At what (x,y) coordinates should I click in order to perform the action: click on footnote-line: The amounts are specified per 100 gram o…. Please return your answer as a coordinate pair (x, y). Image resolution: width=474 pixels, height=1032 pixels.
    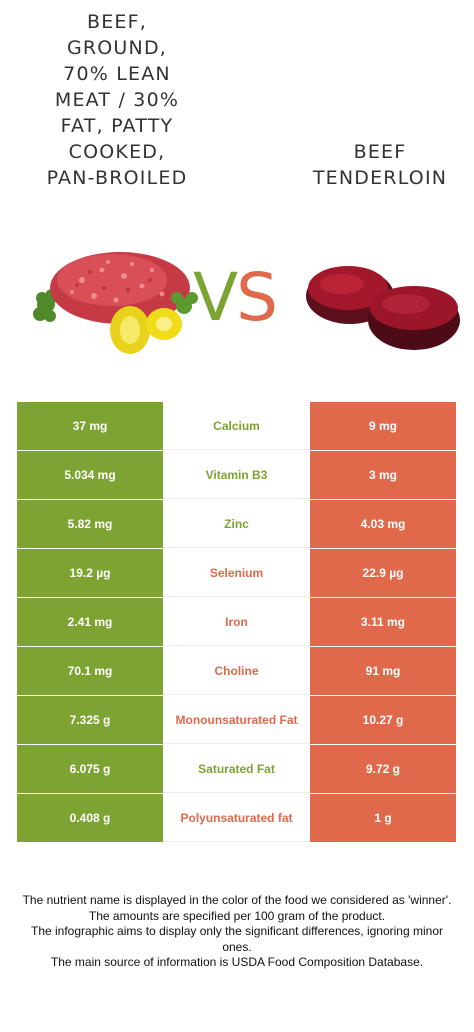
    Looking at the image, I should click on (237, 915).